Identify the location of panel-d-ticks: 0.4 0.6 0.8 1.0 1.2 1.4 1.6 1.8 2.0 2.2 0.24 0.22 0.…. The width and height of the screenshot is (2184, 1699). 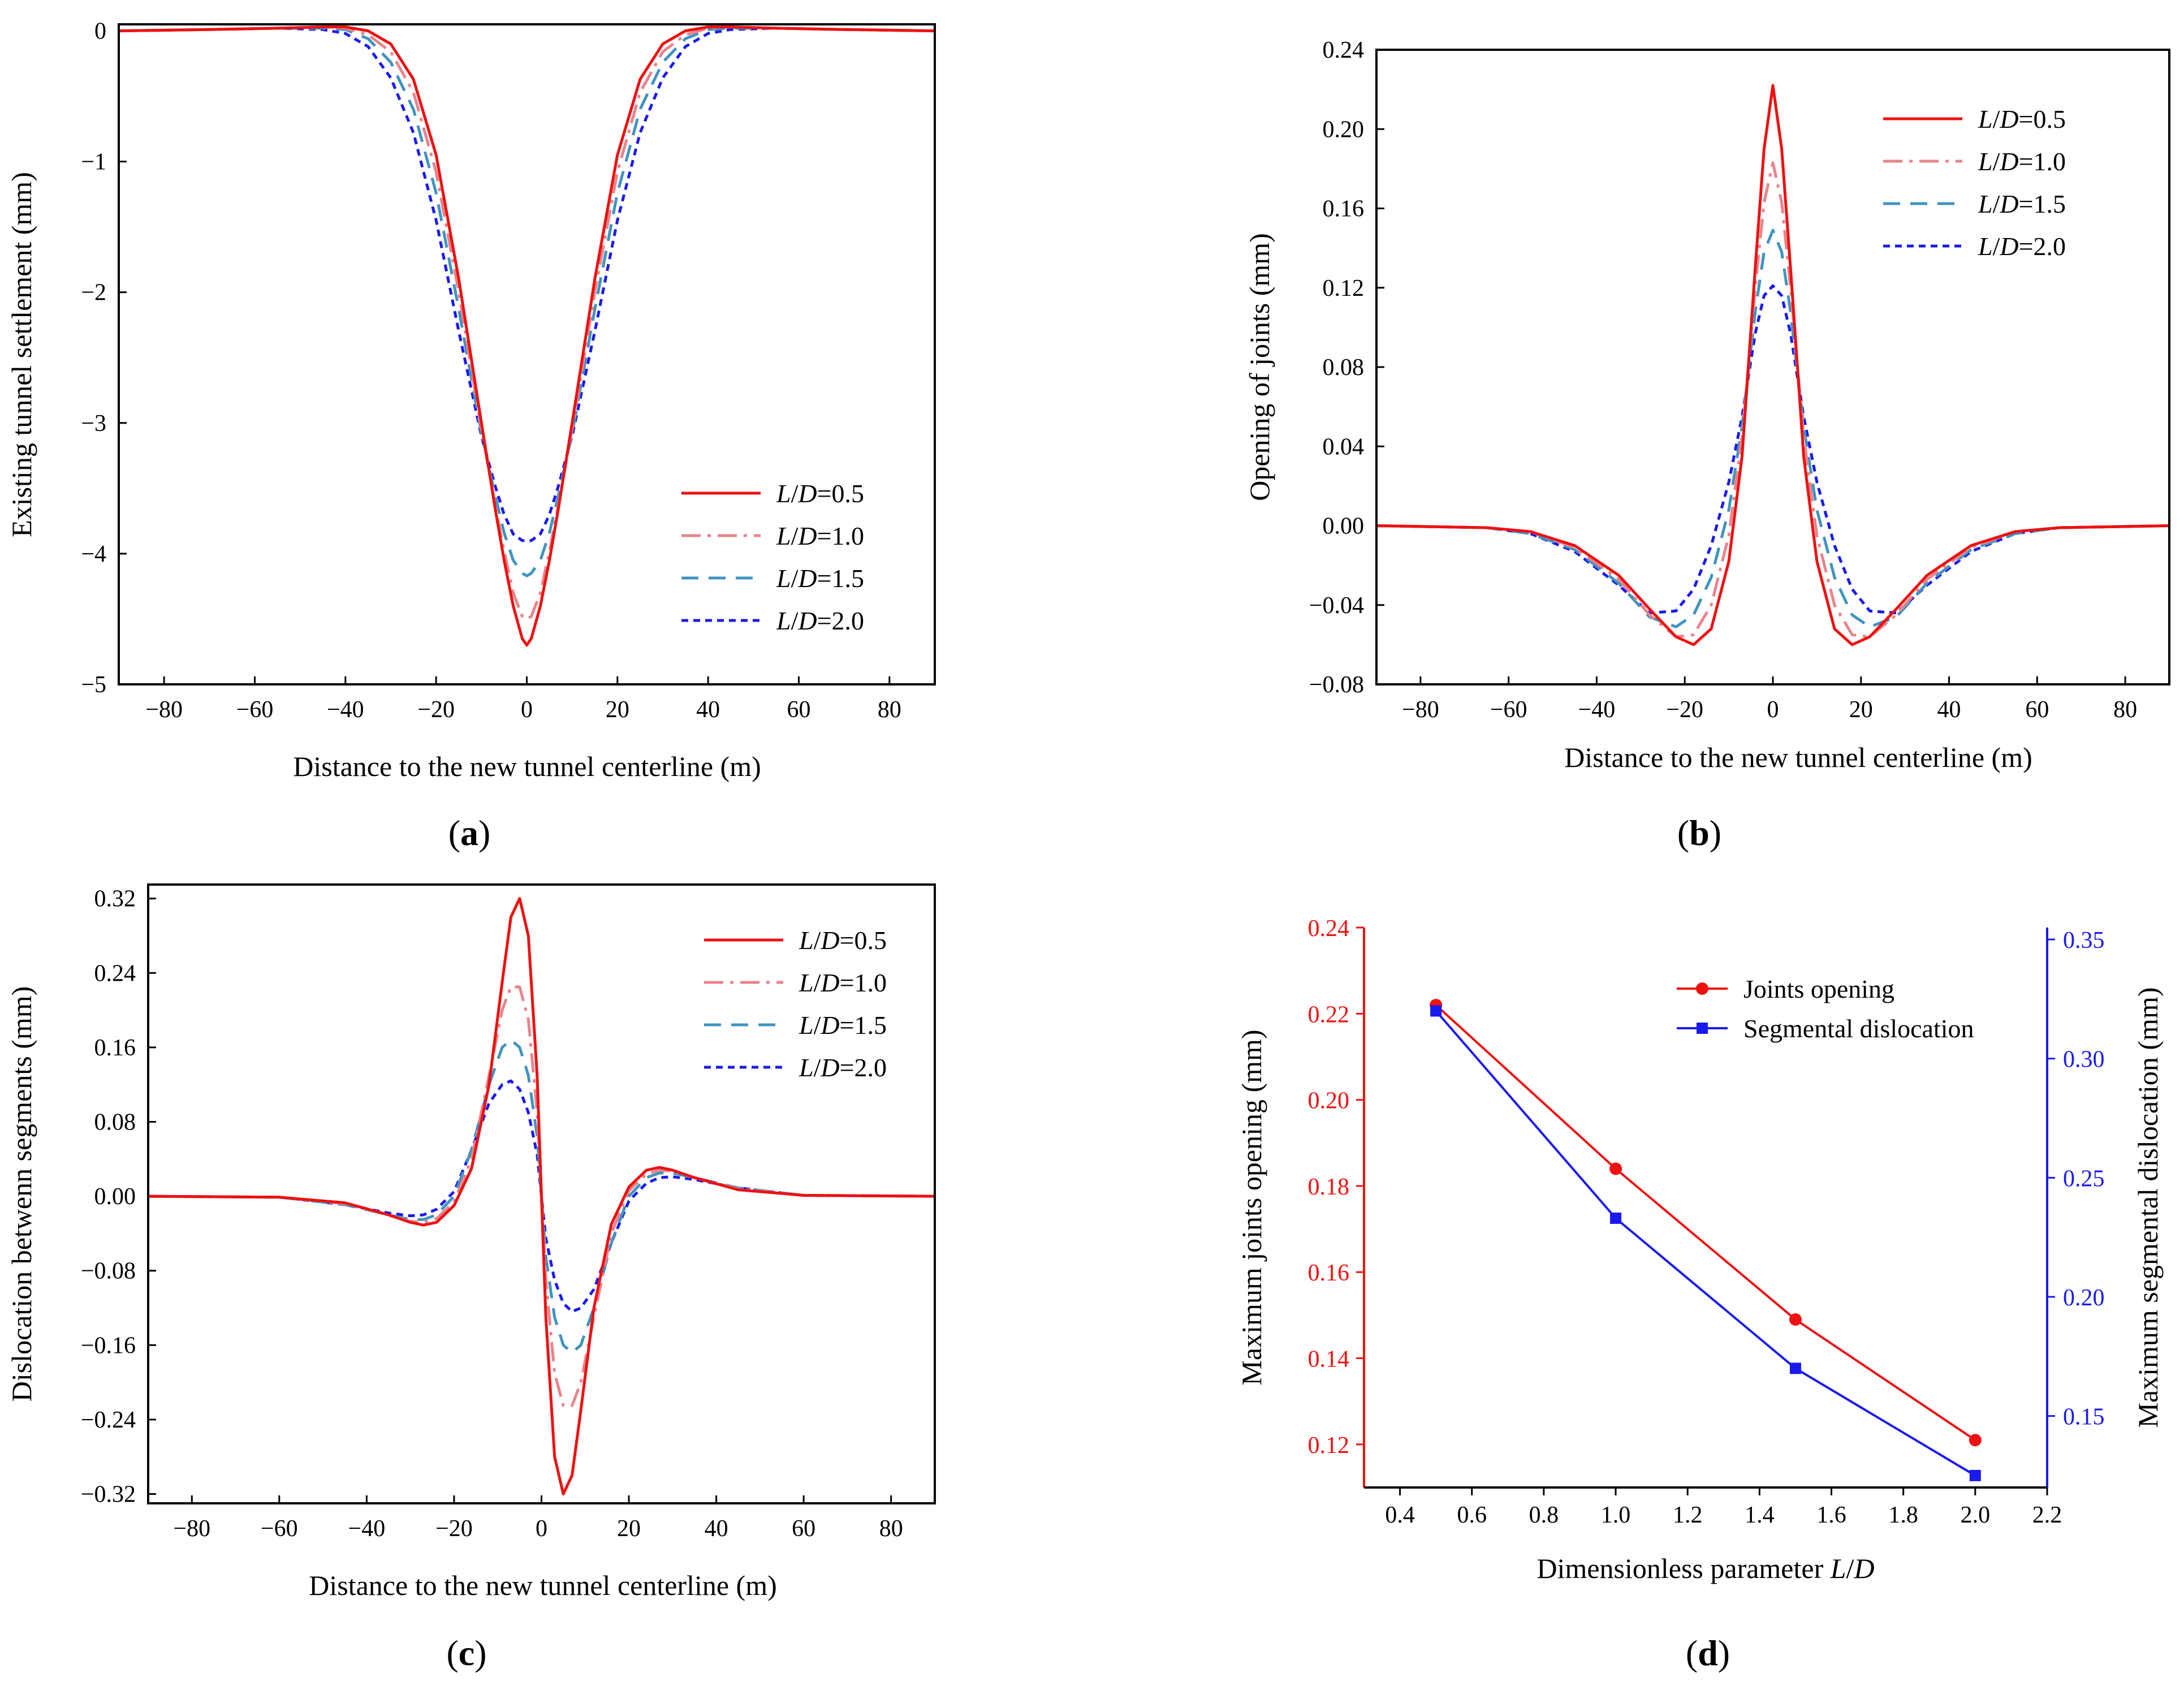
(1706, 1222).